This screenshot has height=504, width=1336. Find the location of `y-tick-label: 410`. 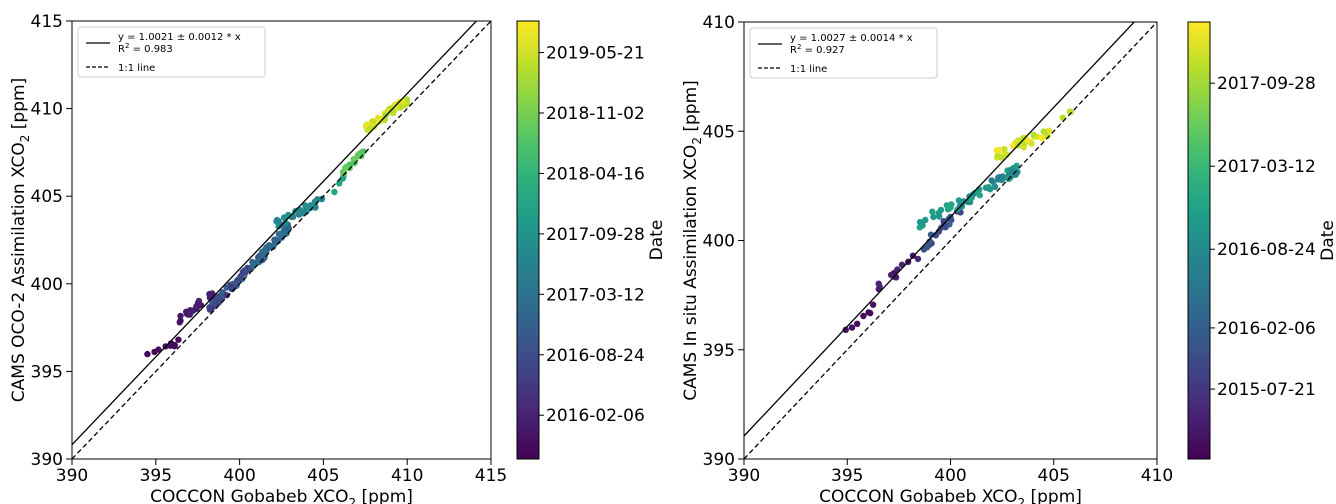

y-tick-label: 410 is located at coordinates (719, 23).